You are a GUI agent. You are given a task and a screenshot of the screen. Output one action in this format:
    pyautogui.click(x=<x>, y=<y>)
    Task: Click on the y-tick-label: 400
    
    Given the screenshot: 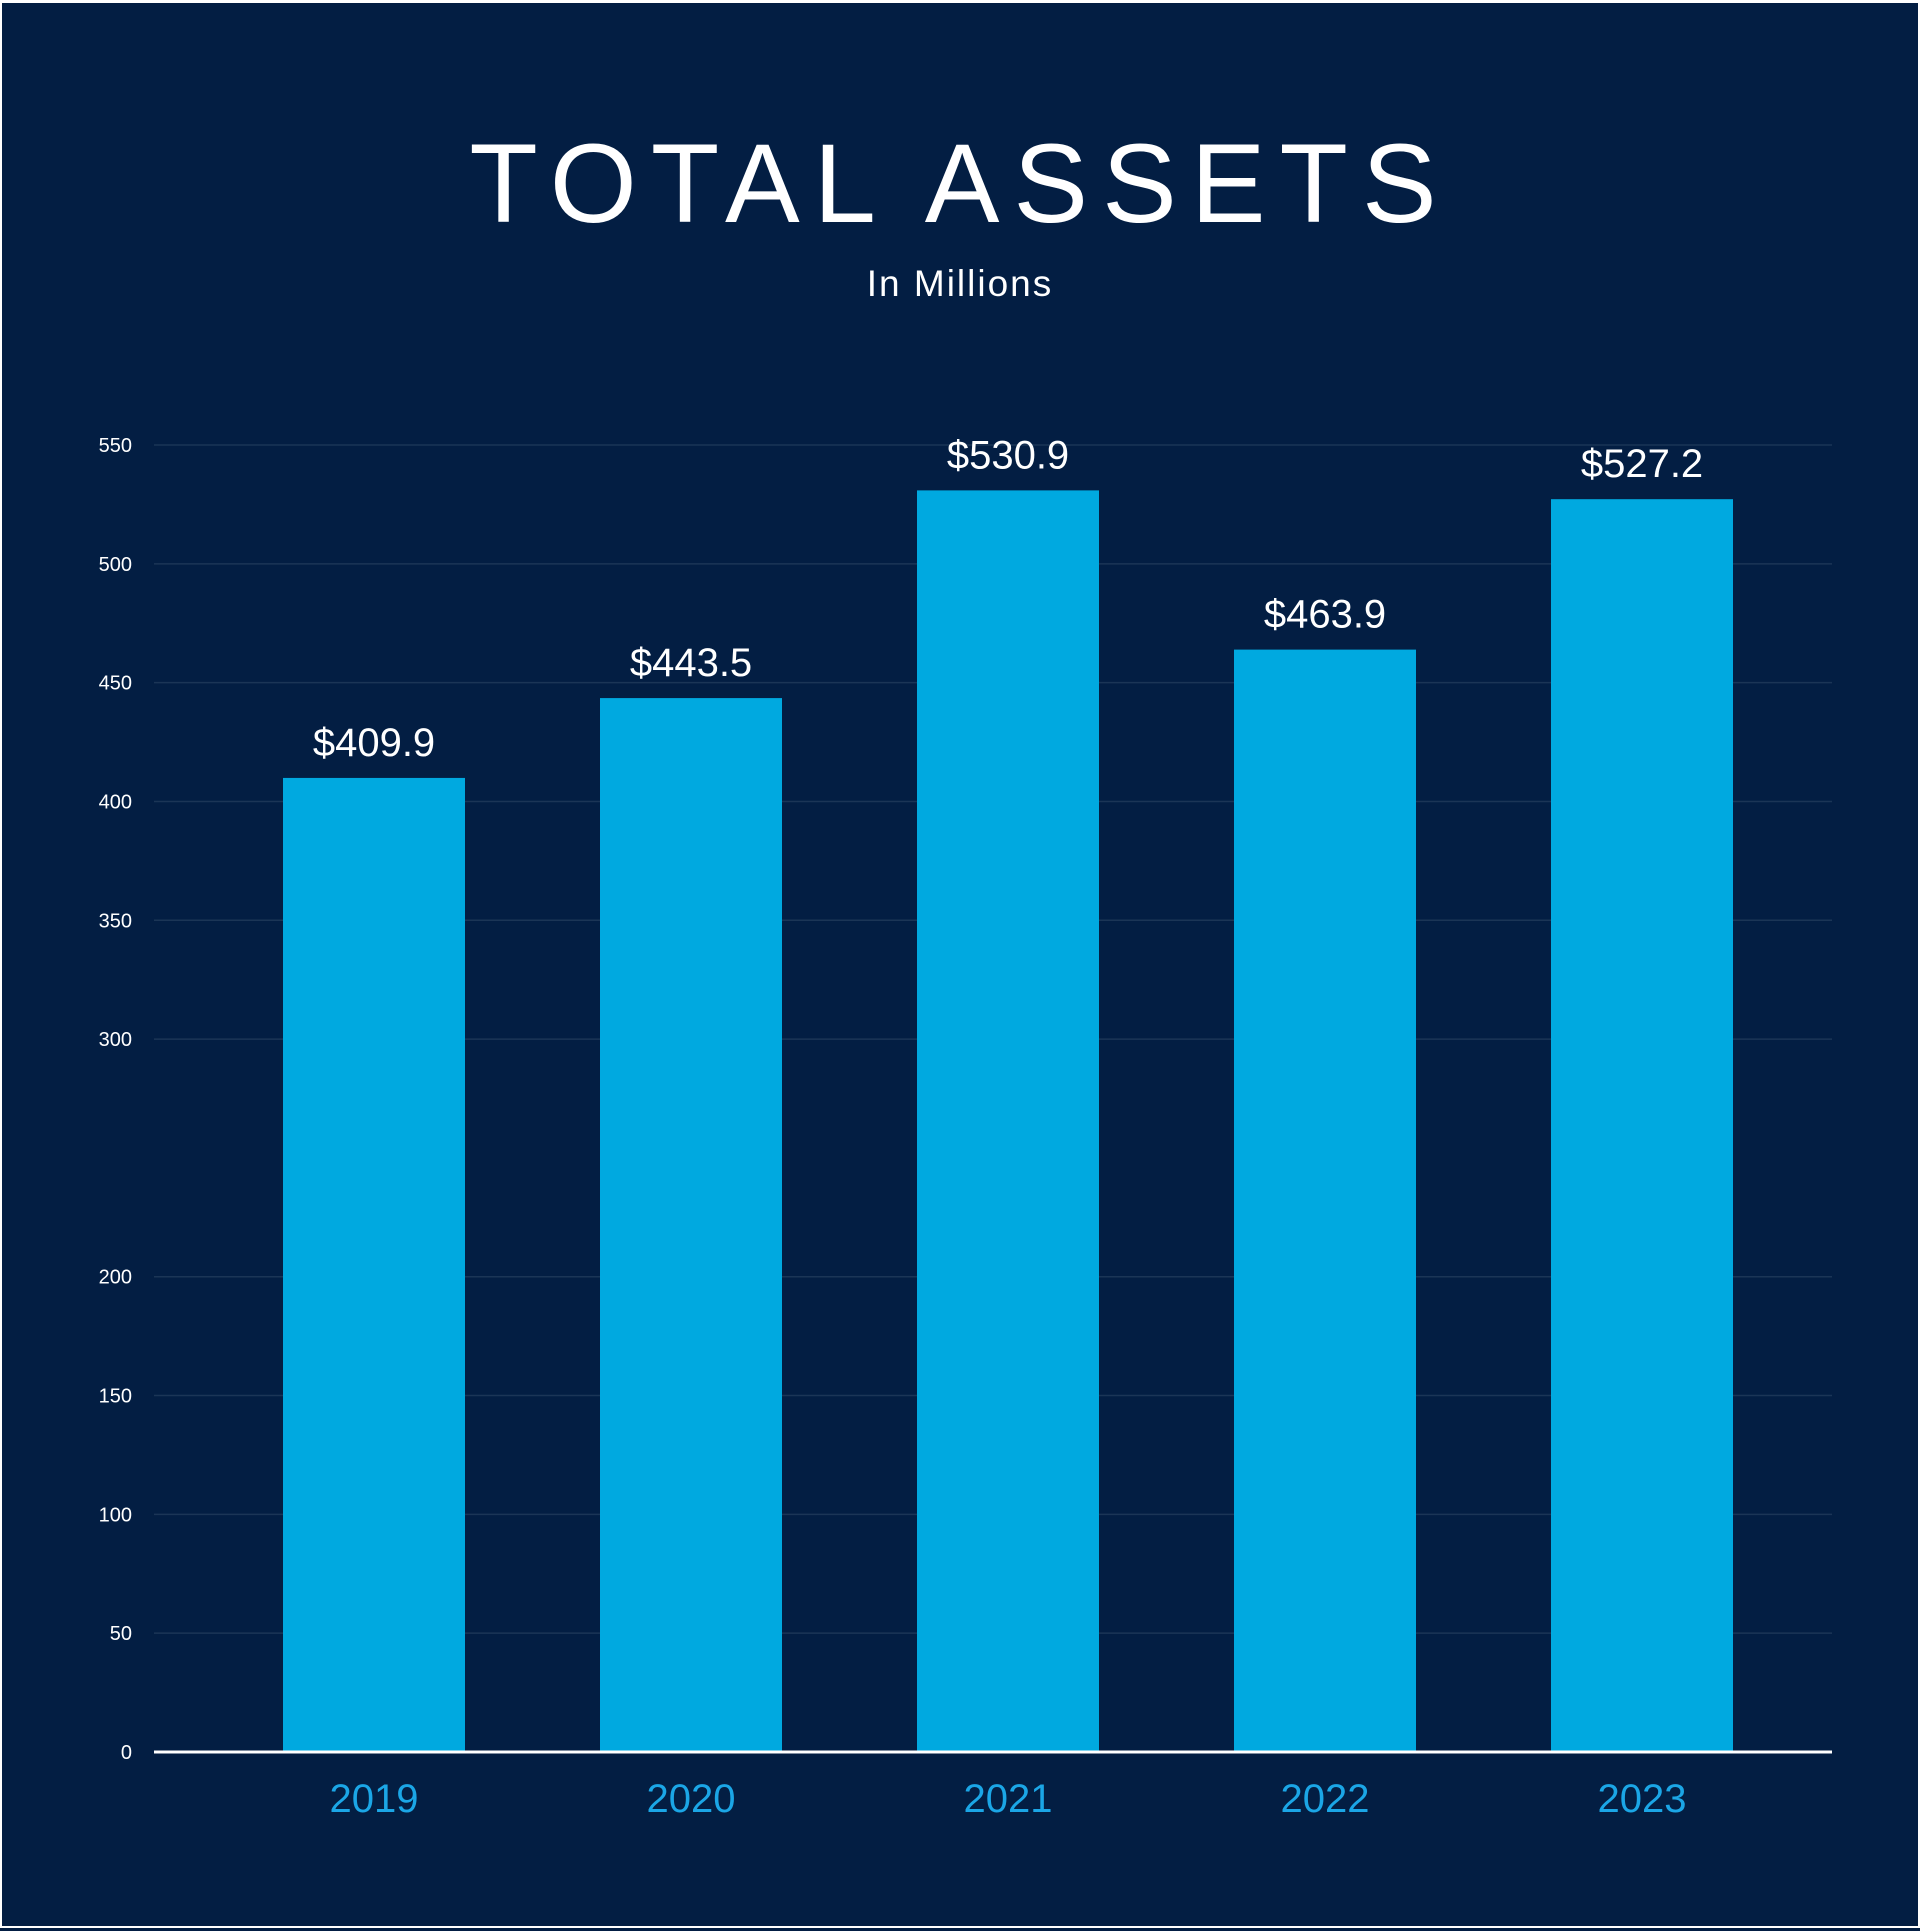 What is the action you would take?
    pyautogui.click(x=115, y=802)
    